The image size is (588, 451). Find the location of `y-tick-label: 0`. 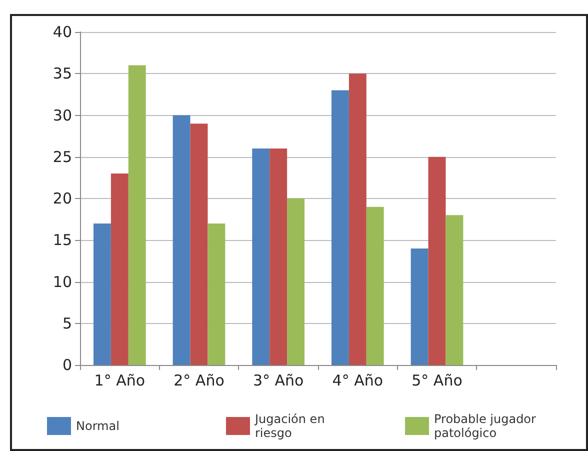

y-tick-label: 0 is located at coordinates (67, 365).